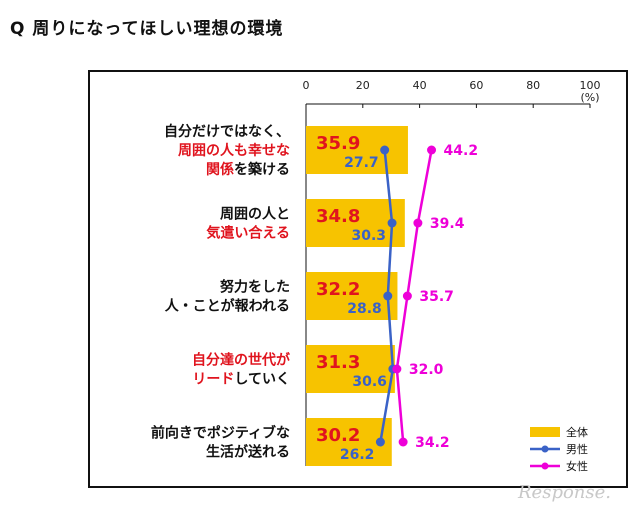 The width and height of the screenshot is (640, 511). I want to click on category-label: 周囲の人と, so click(255, 214).